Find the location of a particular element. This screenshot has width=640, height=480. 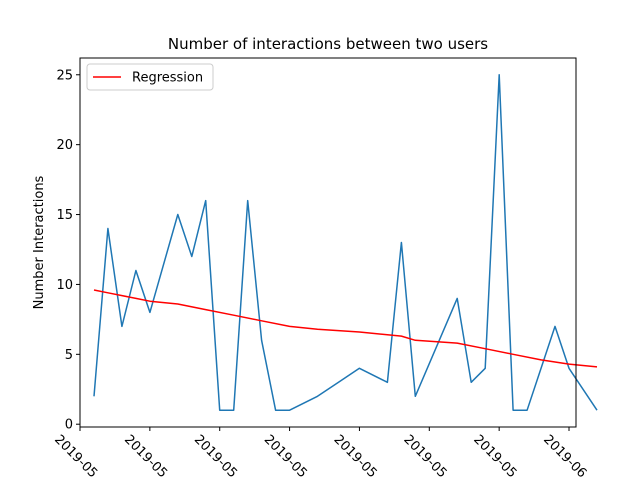

legend-box is located at coordinates (150, 77).